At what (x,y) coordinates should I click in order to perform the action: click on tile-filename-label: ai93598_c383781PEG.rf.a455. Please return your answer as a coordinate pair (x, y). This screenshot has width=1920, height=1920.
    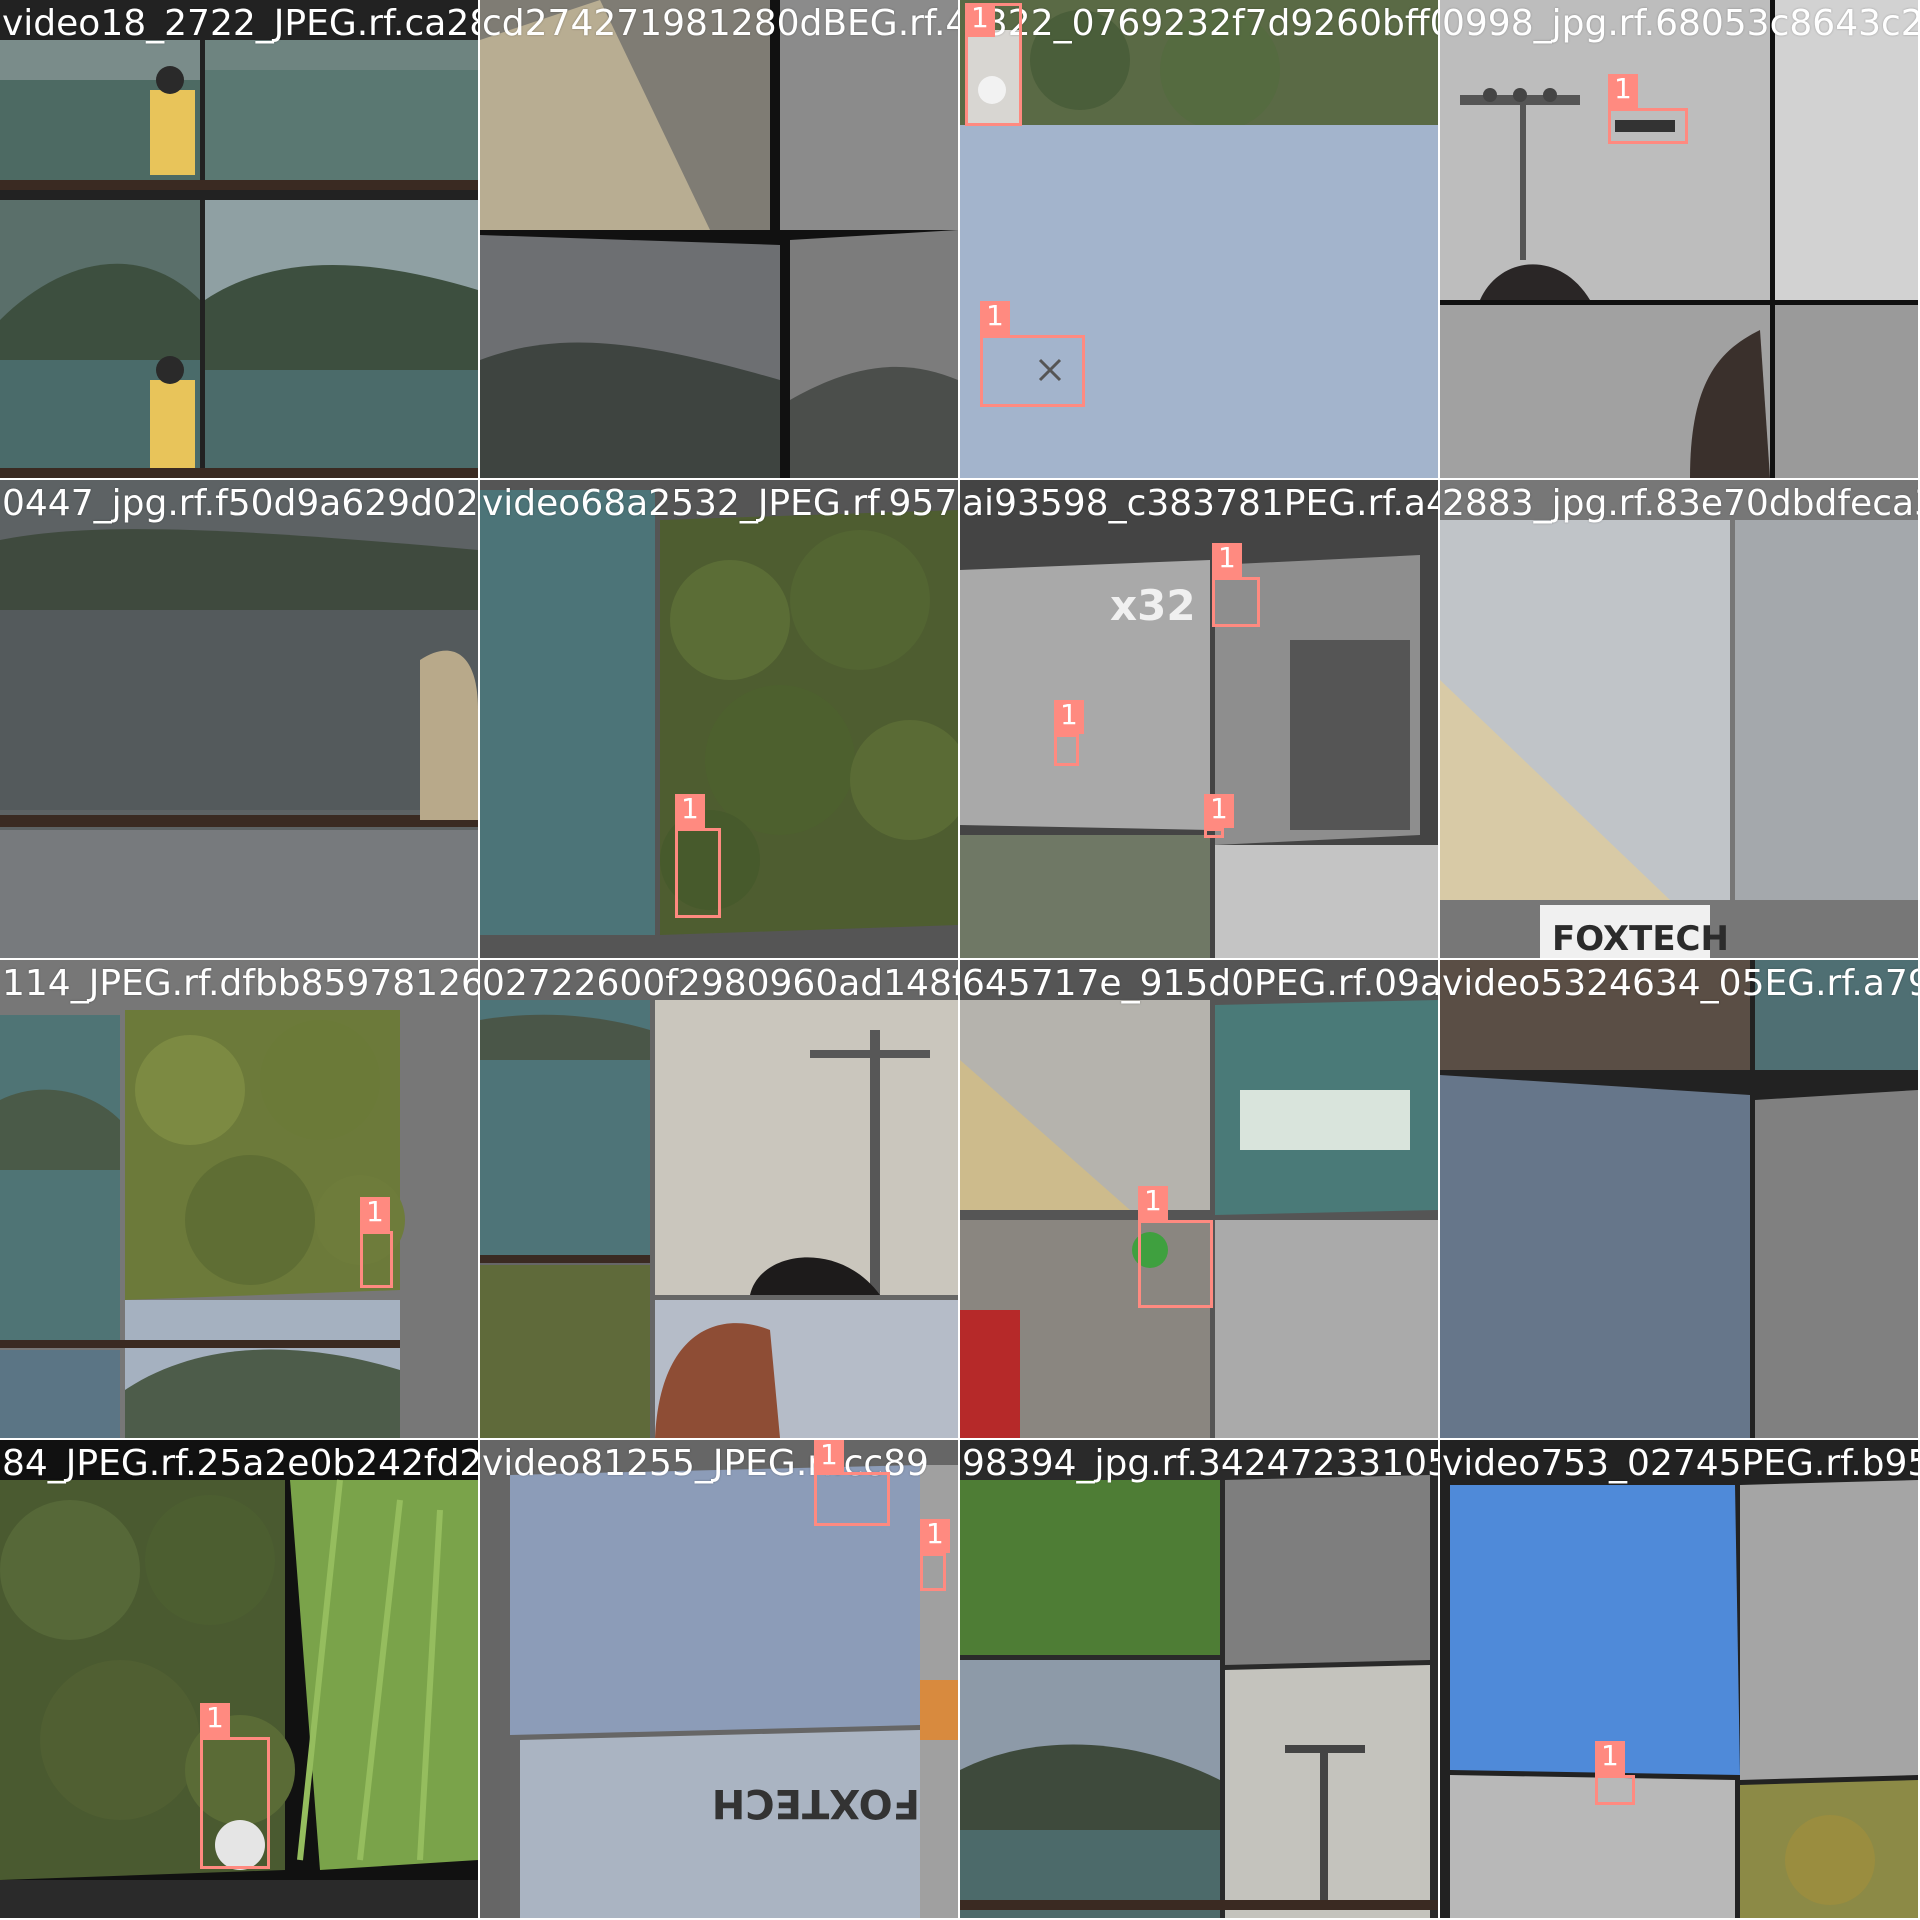
    Looking at the image, I should click on (1200, 503).